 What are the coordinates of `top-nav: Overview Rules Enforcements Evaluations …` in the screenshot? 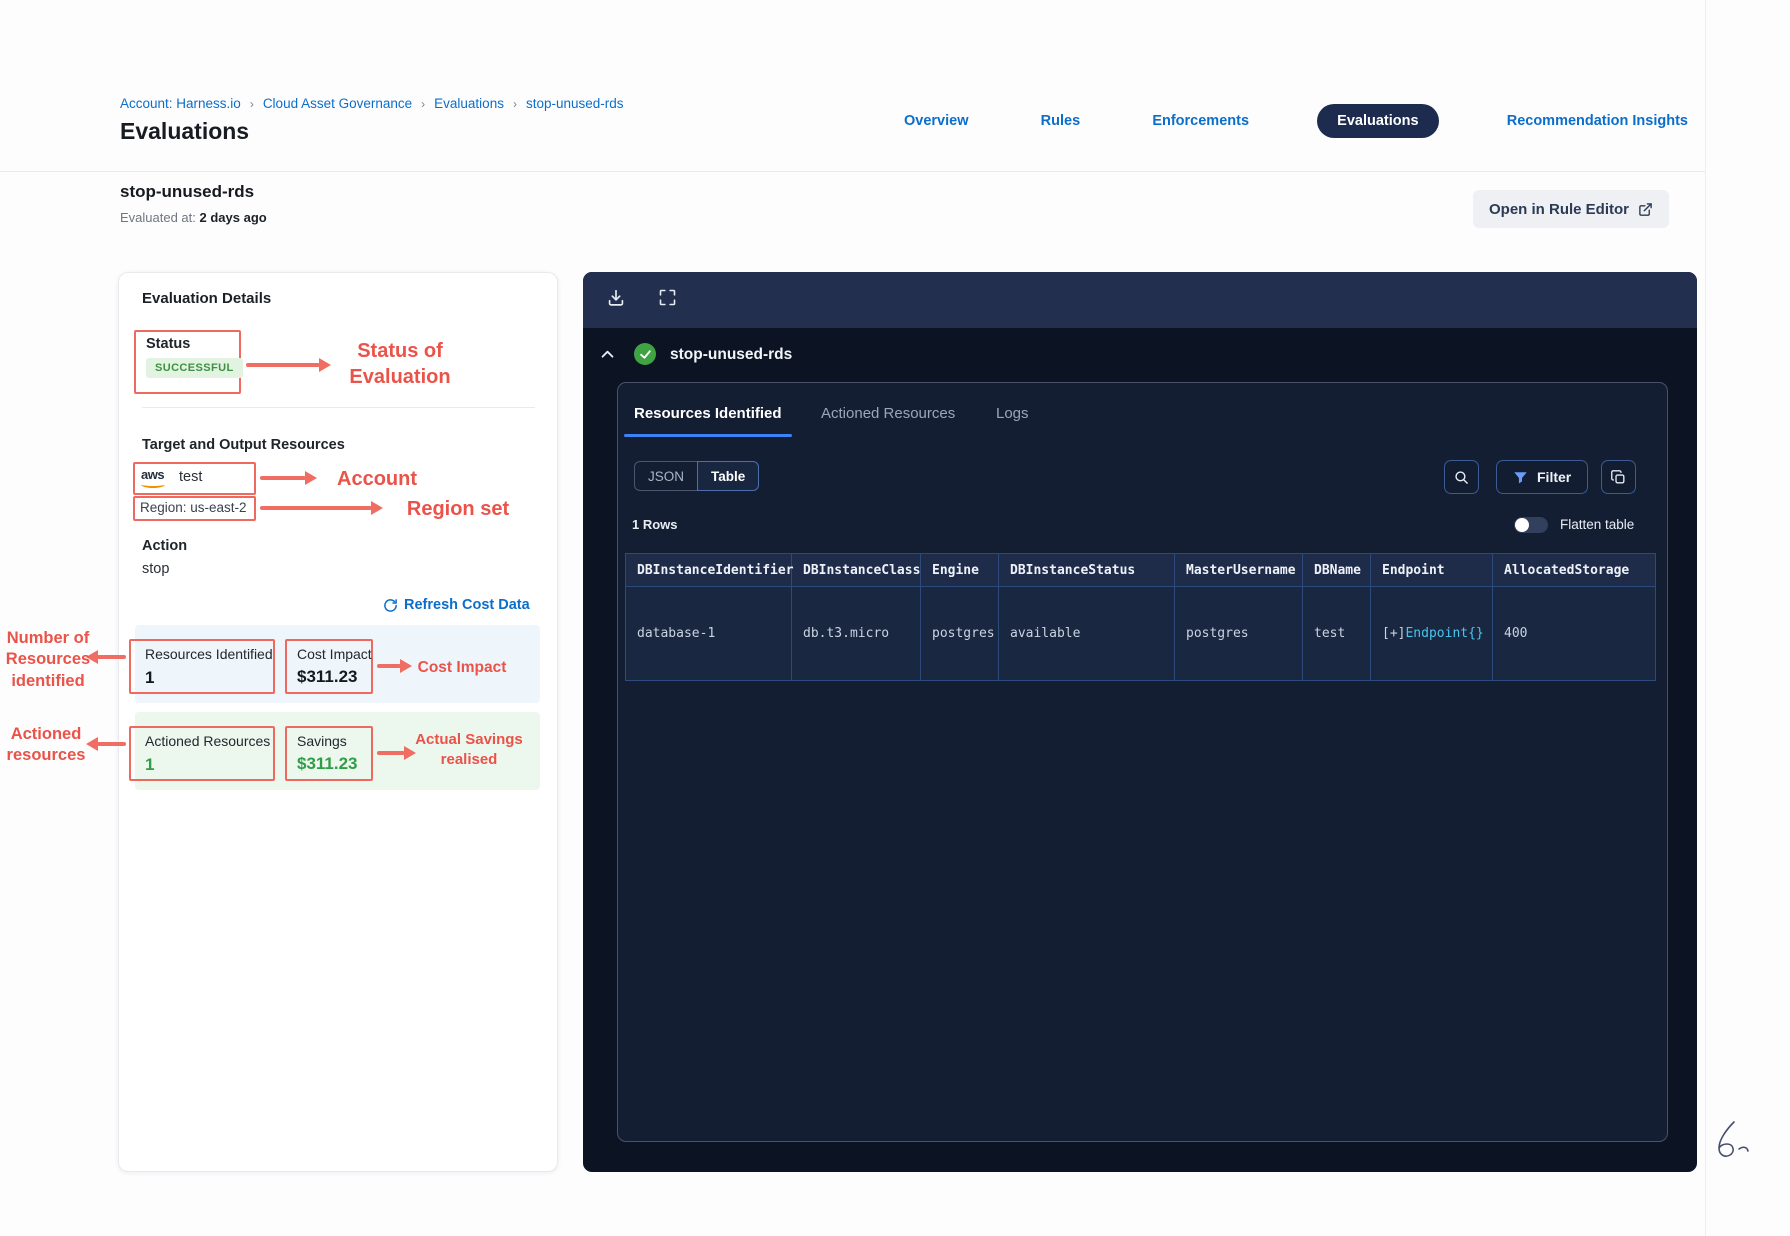 It's located at (1296, 121).